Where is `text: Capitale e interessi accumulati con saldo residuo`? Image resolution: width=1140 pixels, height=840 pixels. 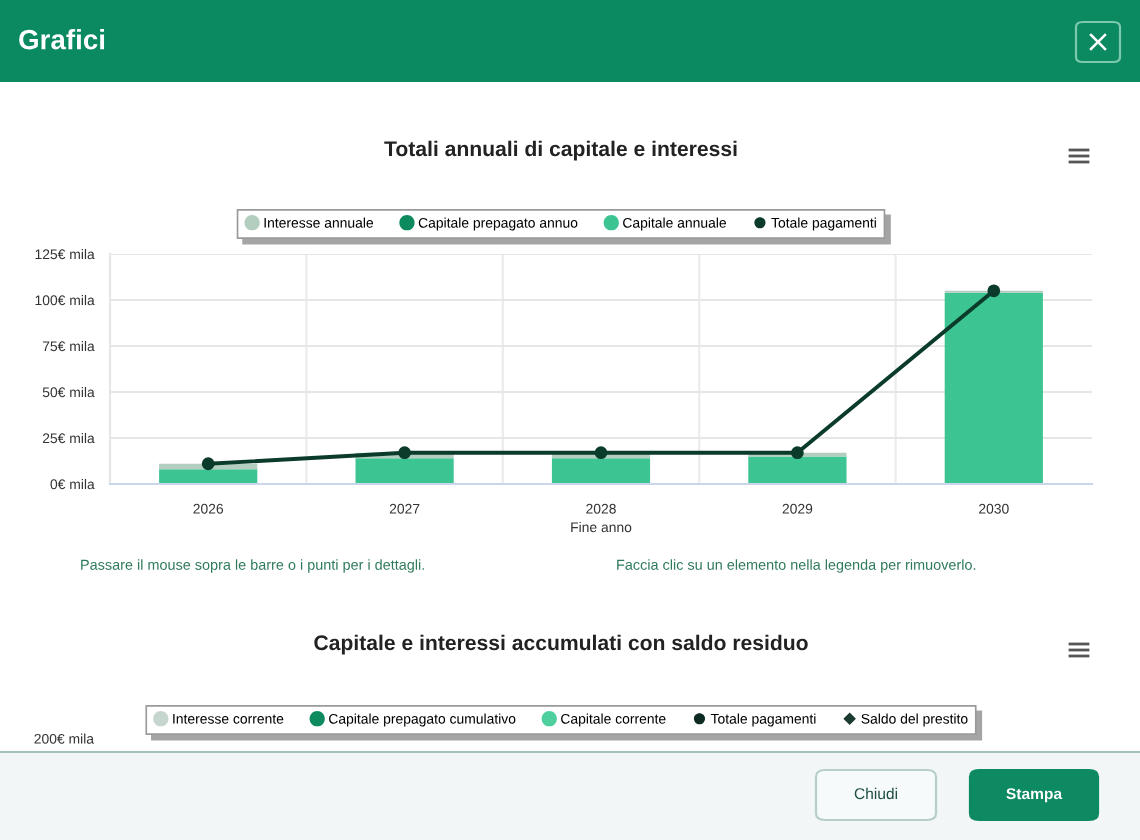
text: Capitale e interessi accumulati con saldo residuo is located at coordinates (561, 644).